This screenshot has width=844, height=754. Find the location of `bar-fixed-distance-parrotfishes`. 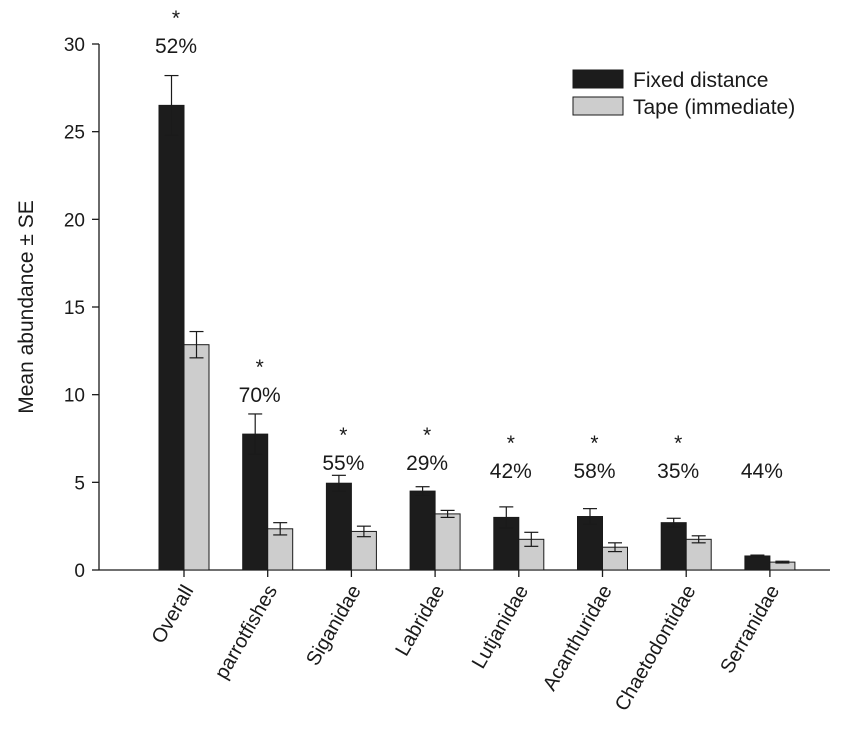

bar-fixed-distance-parrotfishes is located at coordinates (255, 502).